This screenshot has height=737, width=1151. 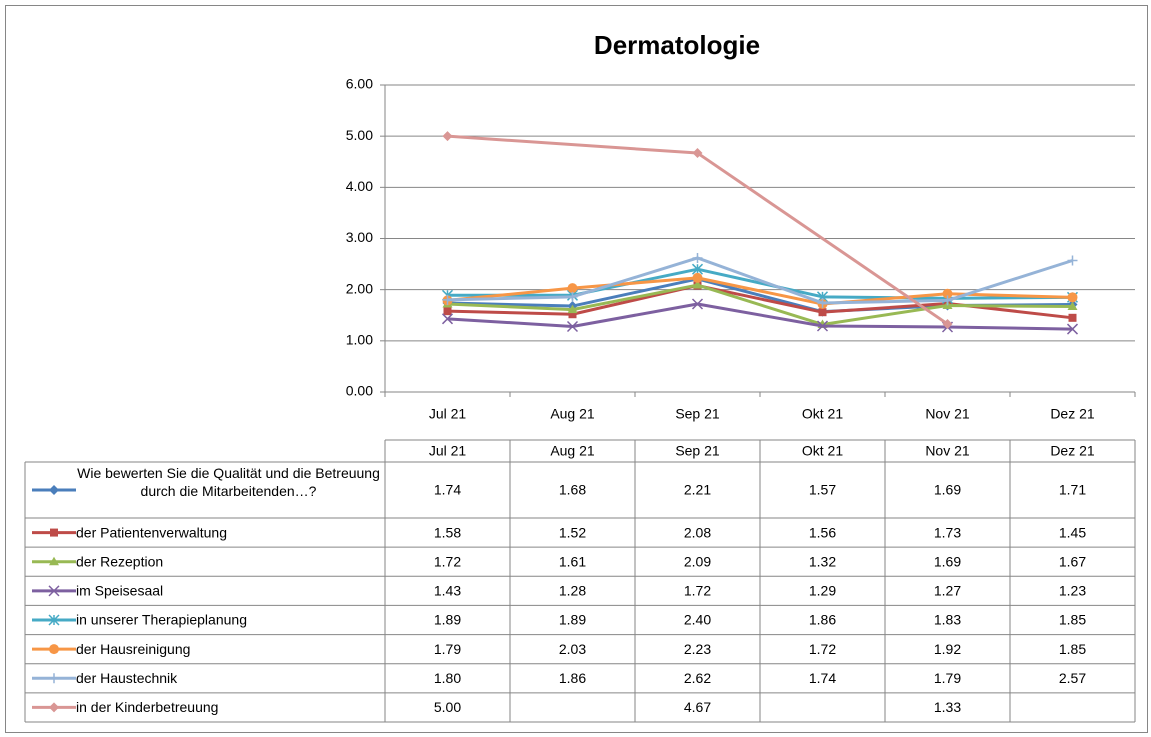 What do you see at coordinates (447, 707) in the screenshot?
I see `table-value: 5.00` at bounding box center [447, 707].